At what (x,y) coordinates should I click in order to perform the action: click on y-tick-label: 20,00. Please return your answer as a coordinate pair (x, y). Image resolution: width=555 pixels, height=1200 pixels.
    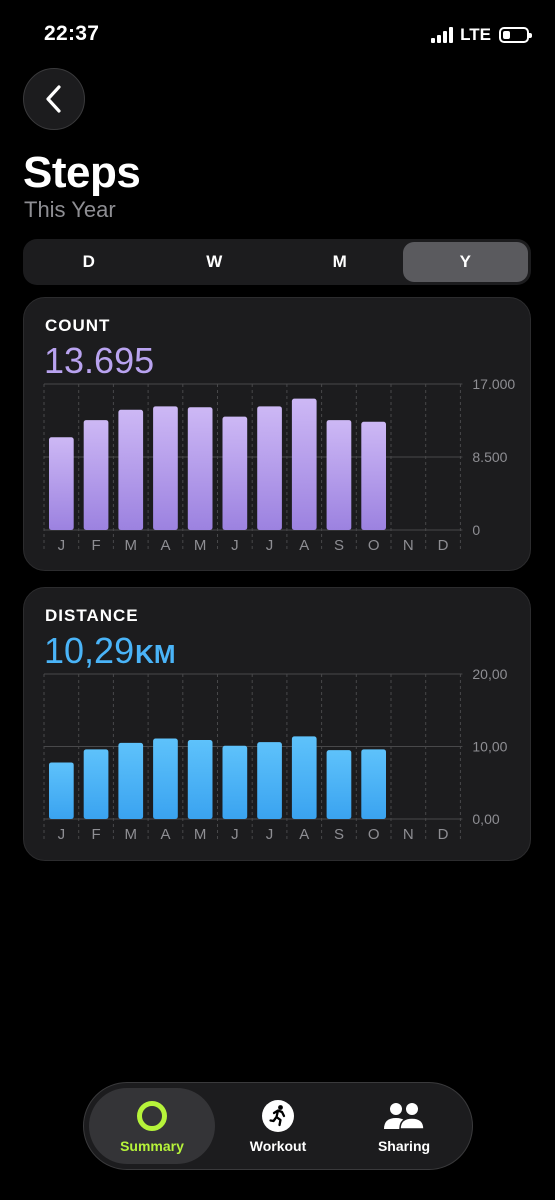
    Looking at the image, I should click on (489, 674).